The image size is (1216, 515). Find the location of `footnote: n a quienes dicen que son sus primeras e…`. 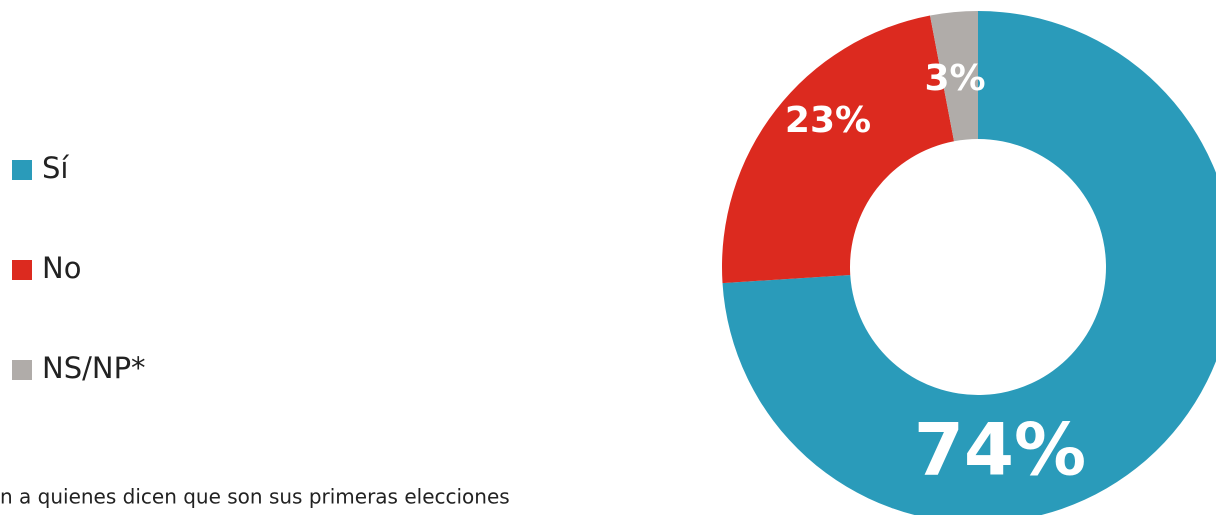

footnote: n a quienes dicen que son sus primeras e… is located at coordinates (255, 497).